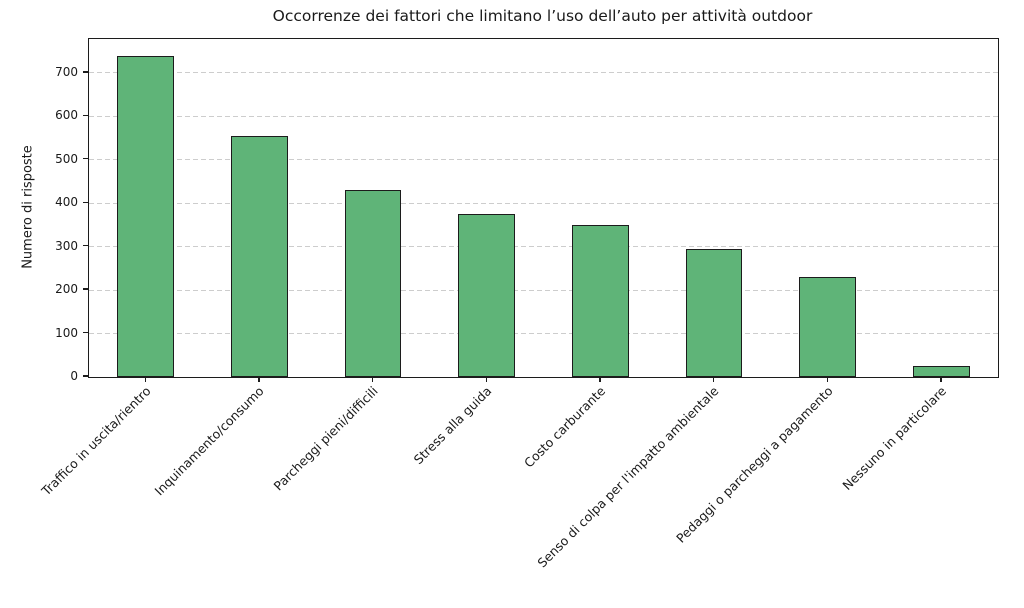 This screenshot has width=1024, height=608. What do you see at coordinates (28, 207) in the screenshot?
I see `y-axis-label: Numero di risposte` at bounding box center [28, 207].